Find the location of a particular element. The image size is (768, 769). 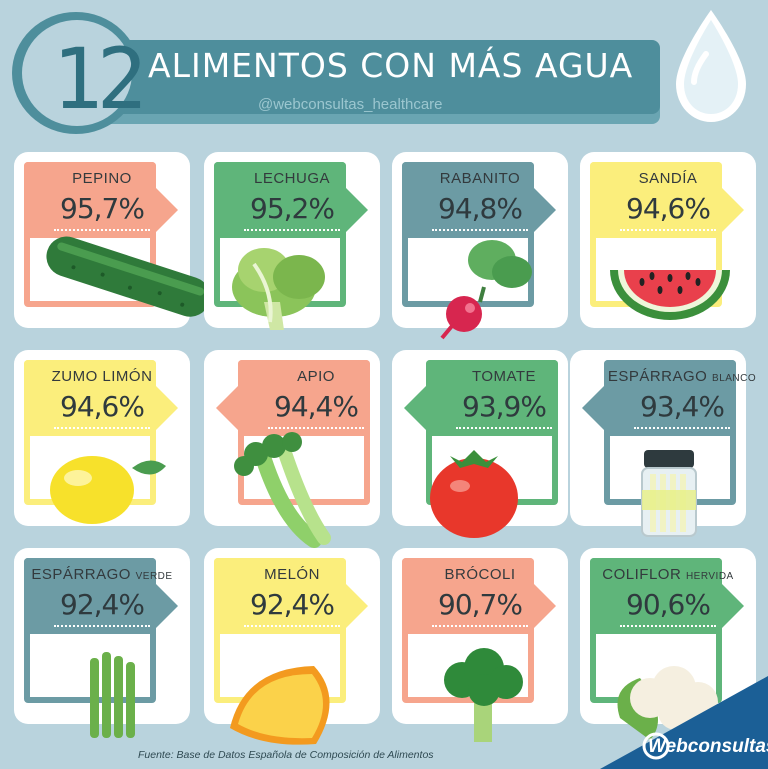

food-name: RABANITO is located at coordinates (480, 178).